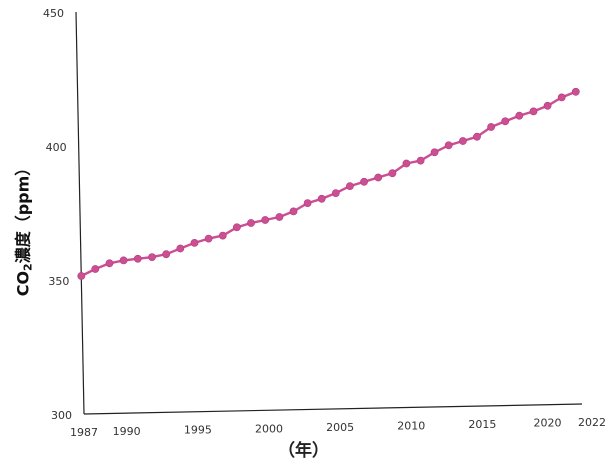 This screenshot has height=465, width=607. I want to click on y-tick-label: 450, so click(53, 13).